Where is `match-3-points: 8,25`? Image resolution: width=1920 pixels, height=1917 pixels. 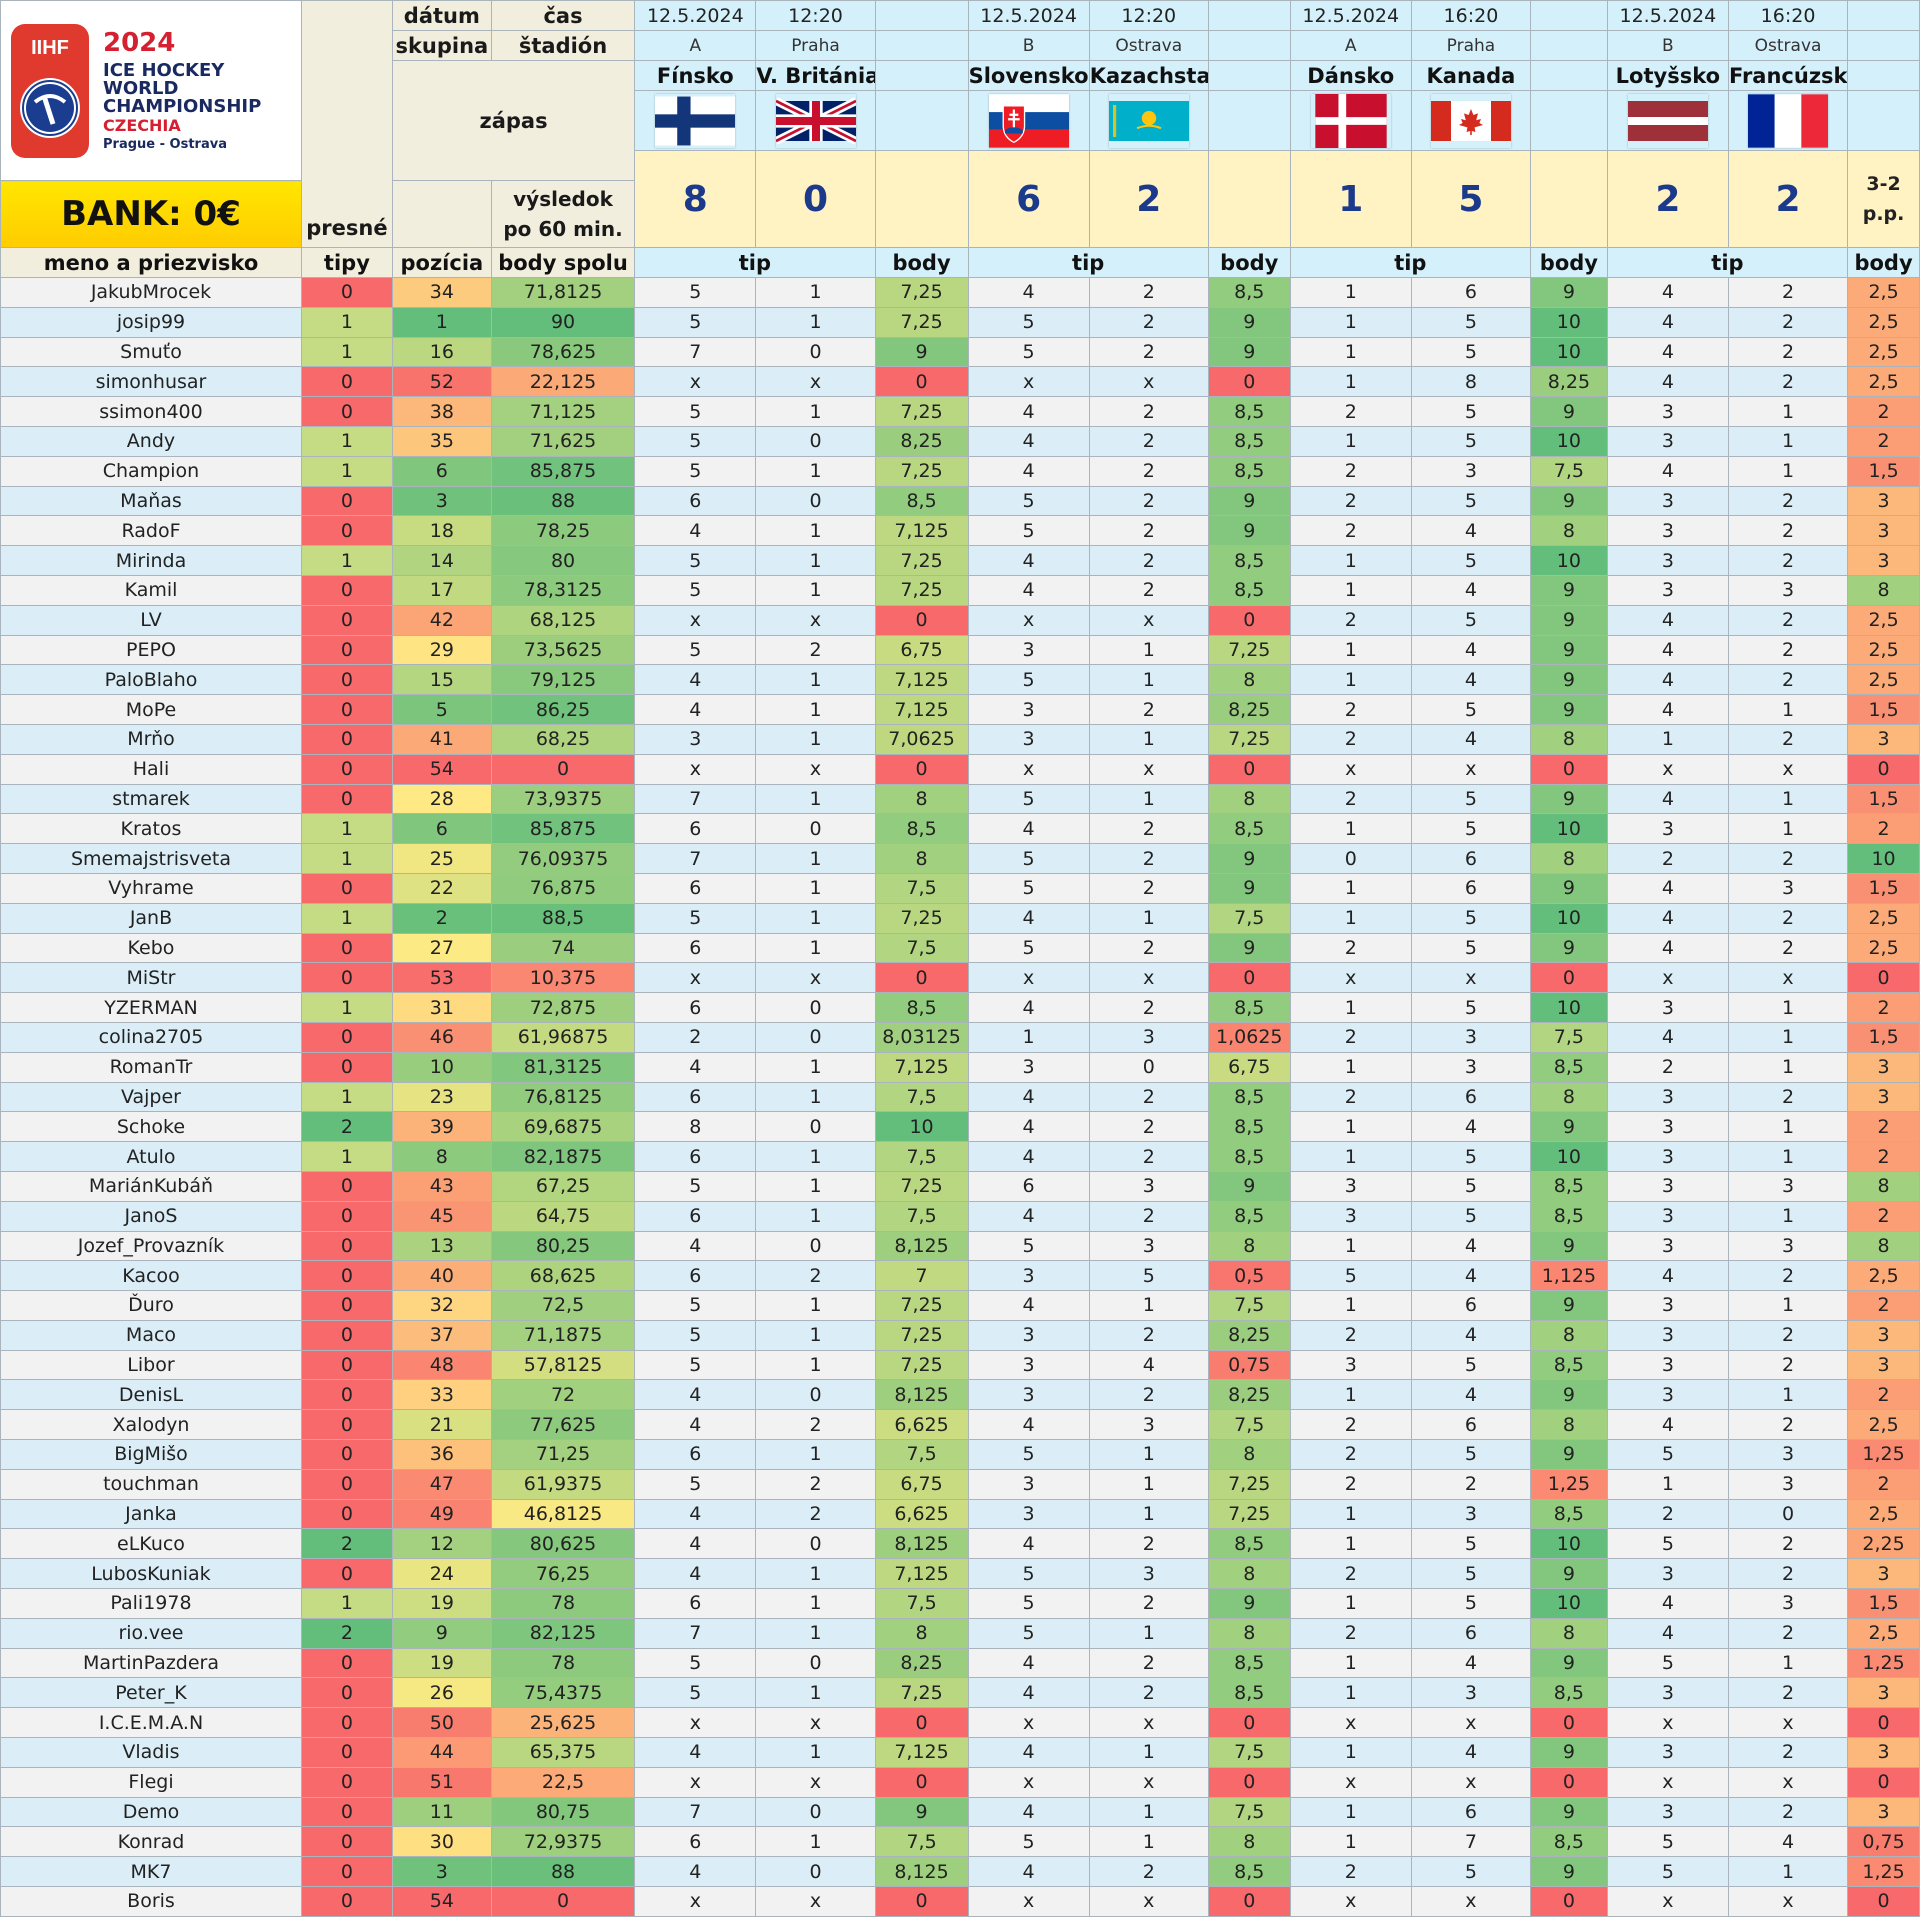
match-3-points: 8,25 is located at coordinates (1569, 382).